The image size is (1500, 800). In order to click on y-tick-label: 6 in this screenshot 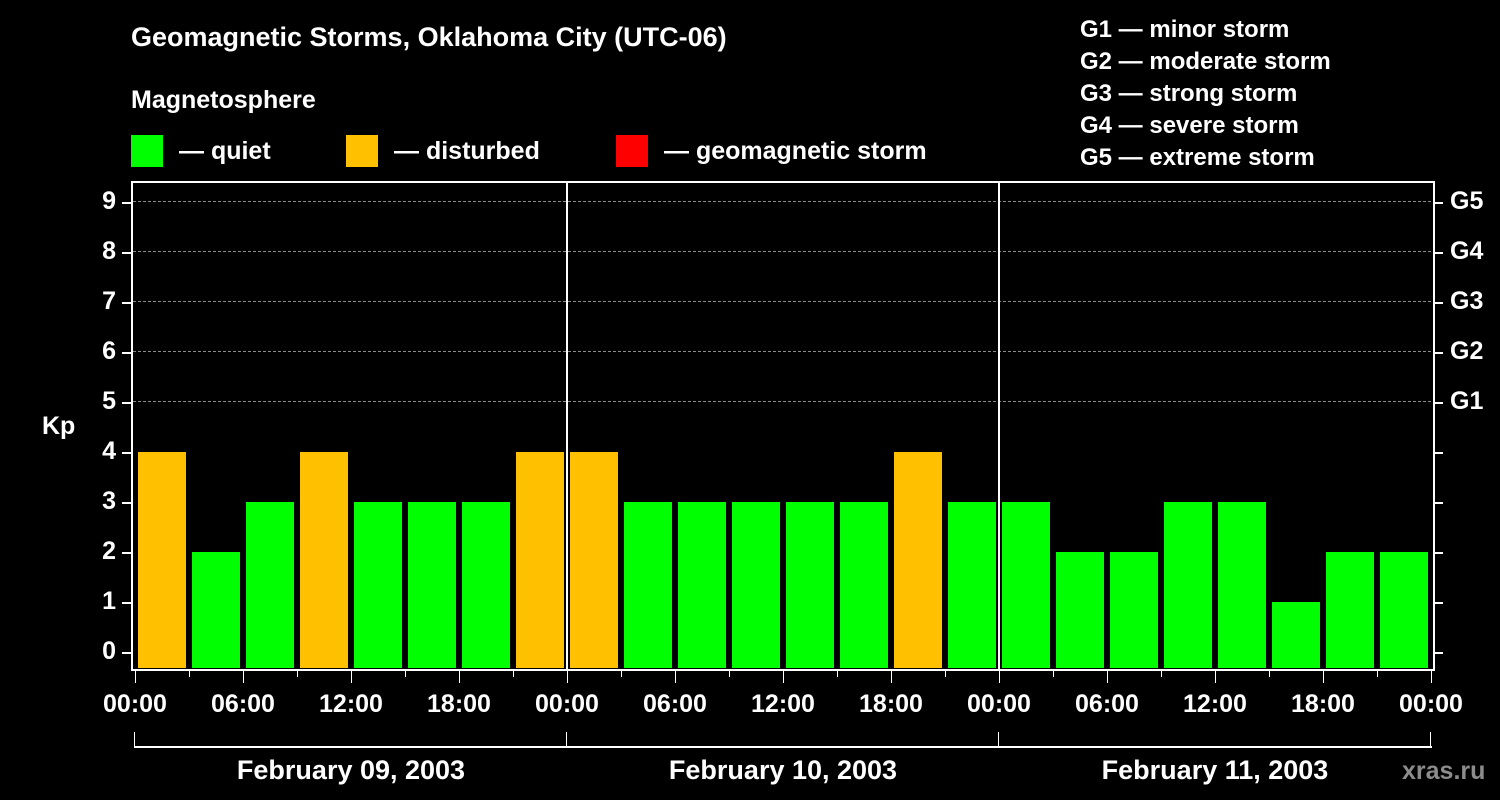, I will do `click(109, 351)`.